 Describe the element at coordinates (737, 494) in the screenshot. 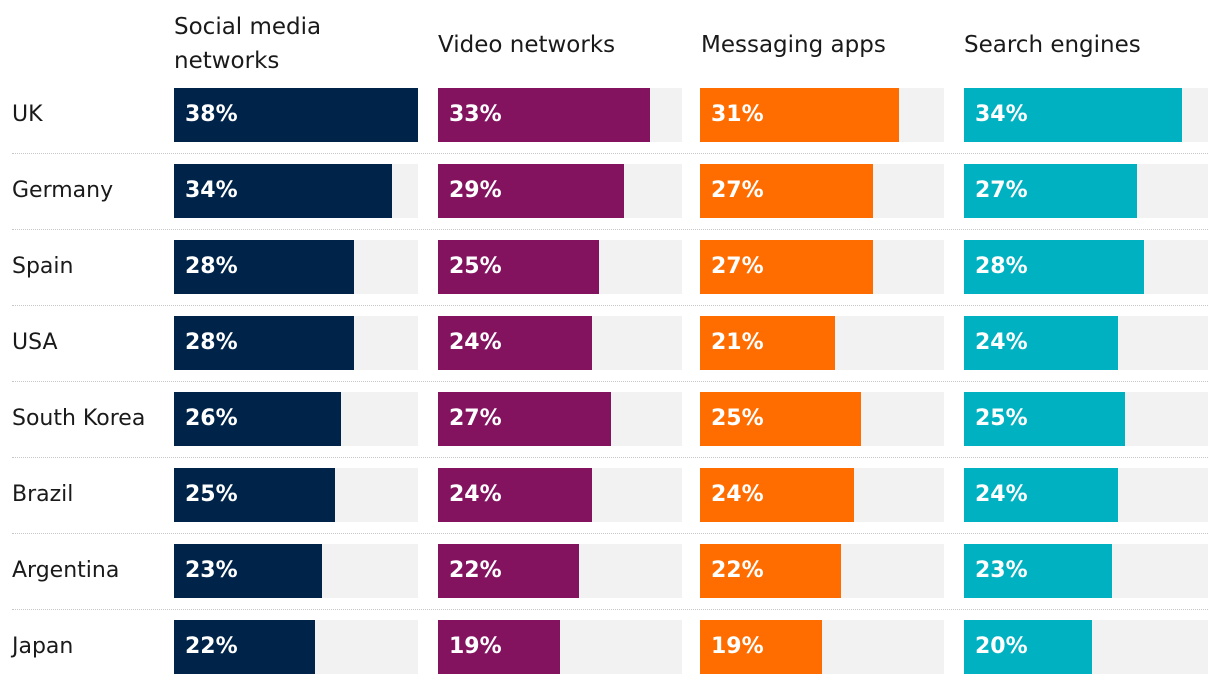

I see `bar-label-messaging-apps-brazil: 24%` at that location.